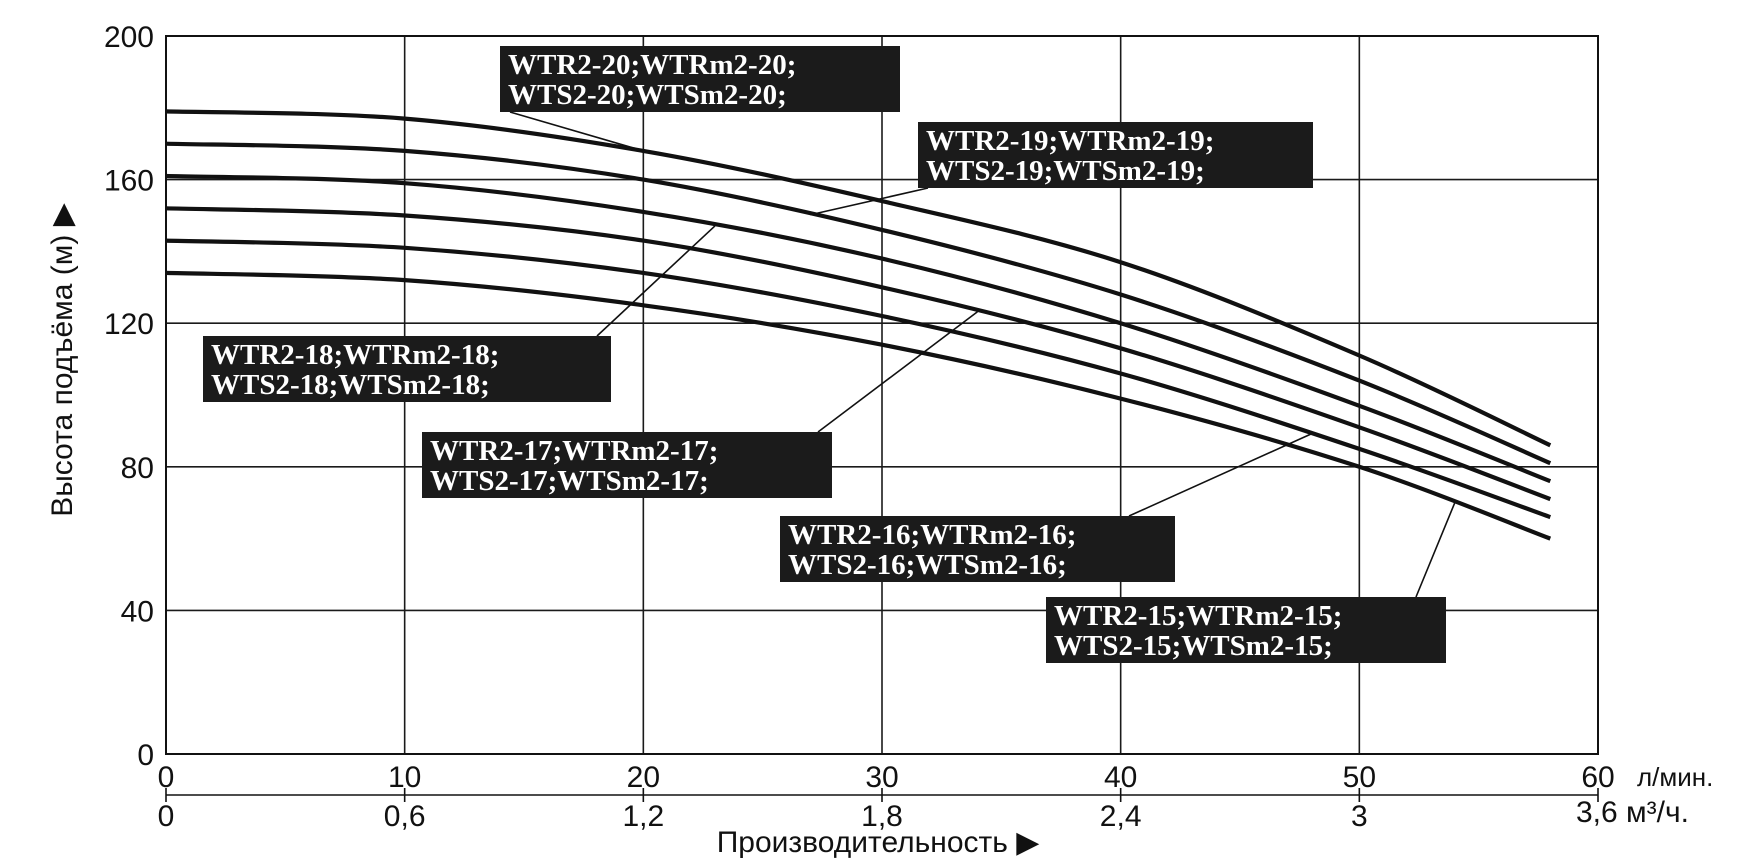 This screenshot has height=867, width=1743. Describe the element at coordinates (350, 385) in the screenshot. I see `series-label-line2: WTS2-18;WTSm2-18;` at that location.